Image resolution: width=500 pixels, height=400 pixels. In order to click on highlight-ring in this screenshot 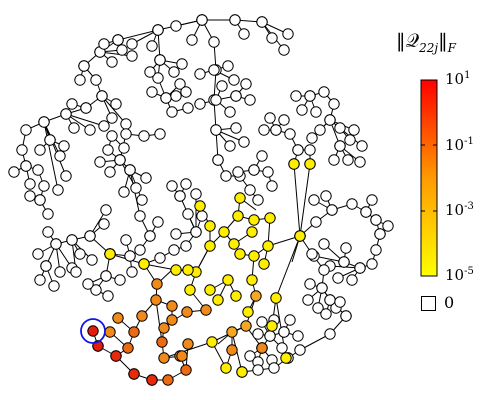, I will do `click(93, 331)`.